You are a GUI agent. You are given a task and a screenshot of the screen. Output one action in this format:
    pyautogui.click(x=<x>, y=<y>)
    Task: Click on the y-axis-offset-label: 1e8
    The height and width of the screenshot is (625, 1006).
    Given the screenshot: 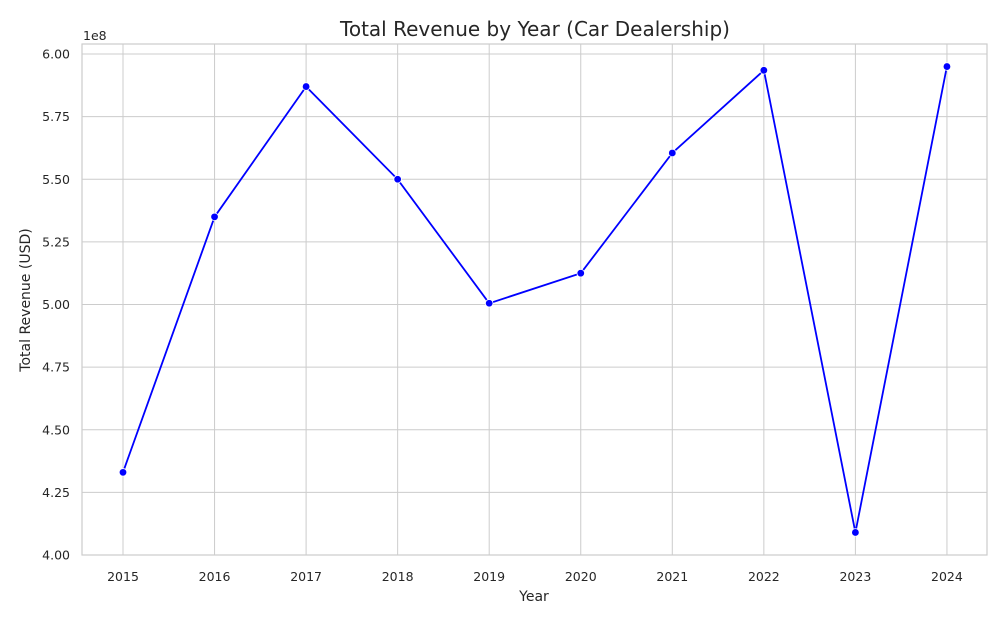 What is the action you would take?
    pyautogui.click(x=95, y=35)
    